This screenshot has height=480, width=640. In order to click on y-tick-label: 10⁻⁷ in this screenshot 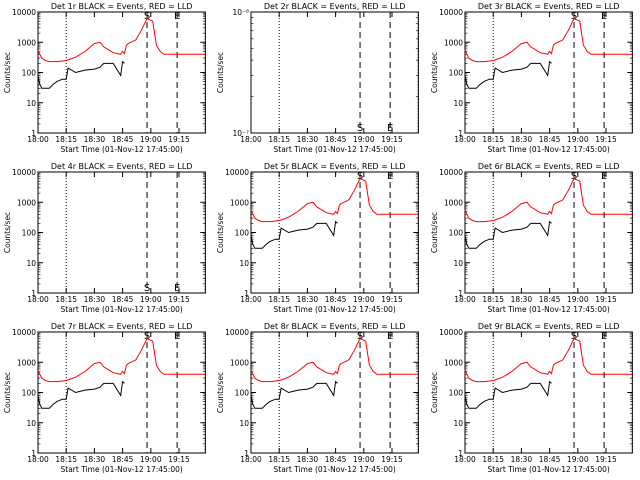, I will do `click(241, 133)`.